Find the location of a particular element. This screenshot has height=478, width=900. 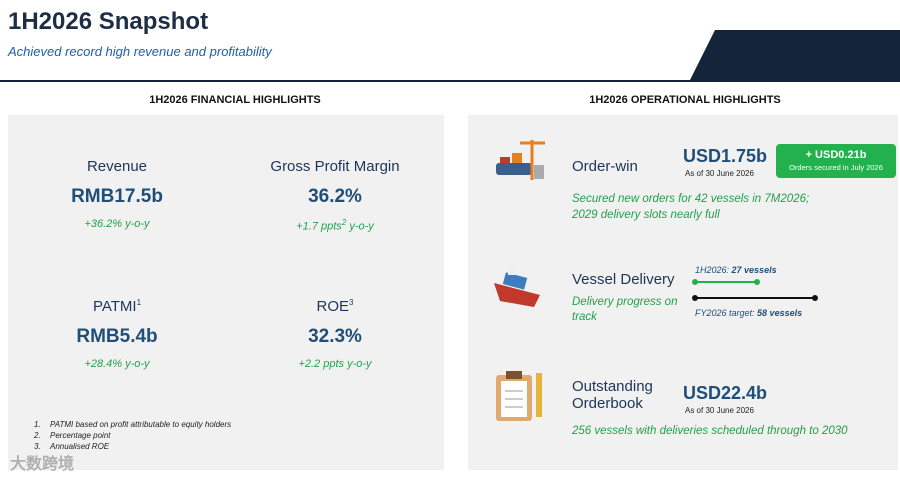

badge-text: Orders secured in July 2026 is located at coordinates (836, 167).